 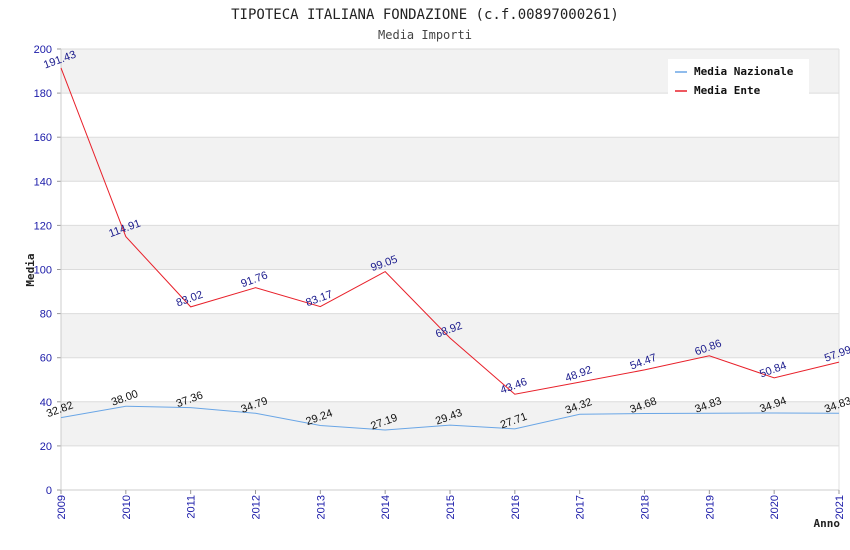 What do you see at coordinates (43, 182) in the screenshot?
I see `y-tick-label: 140` at bounding box center [43, 182].